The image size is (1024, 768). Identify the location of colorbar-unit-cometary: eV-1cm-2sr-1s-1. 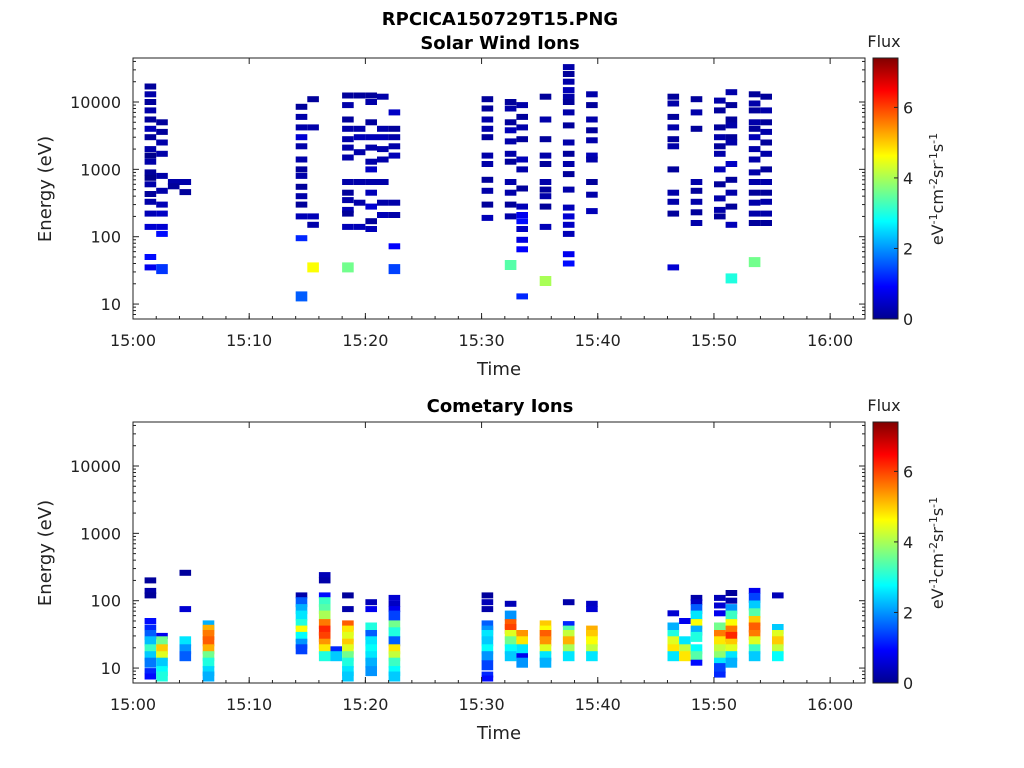
(937, 553).